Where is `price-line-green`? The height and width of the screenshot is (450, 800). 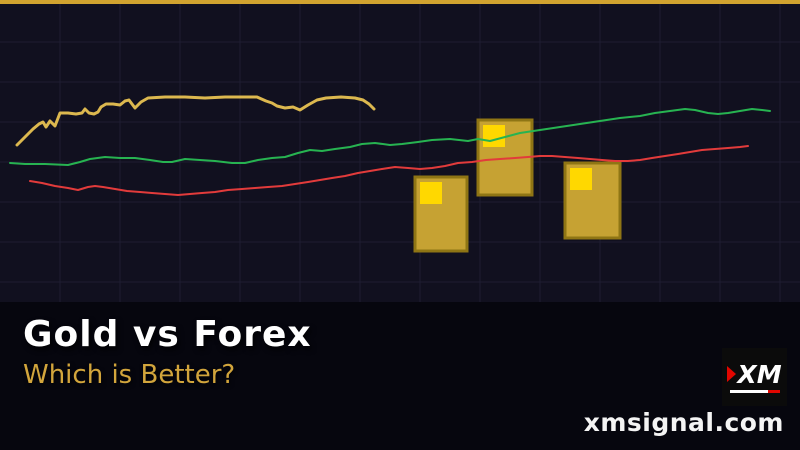 price-line-green is located at coordinates (390, 137).